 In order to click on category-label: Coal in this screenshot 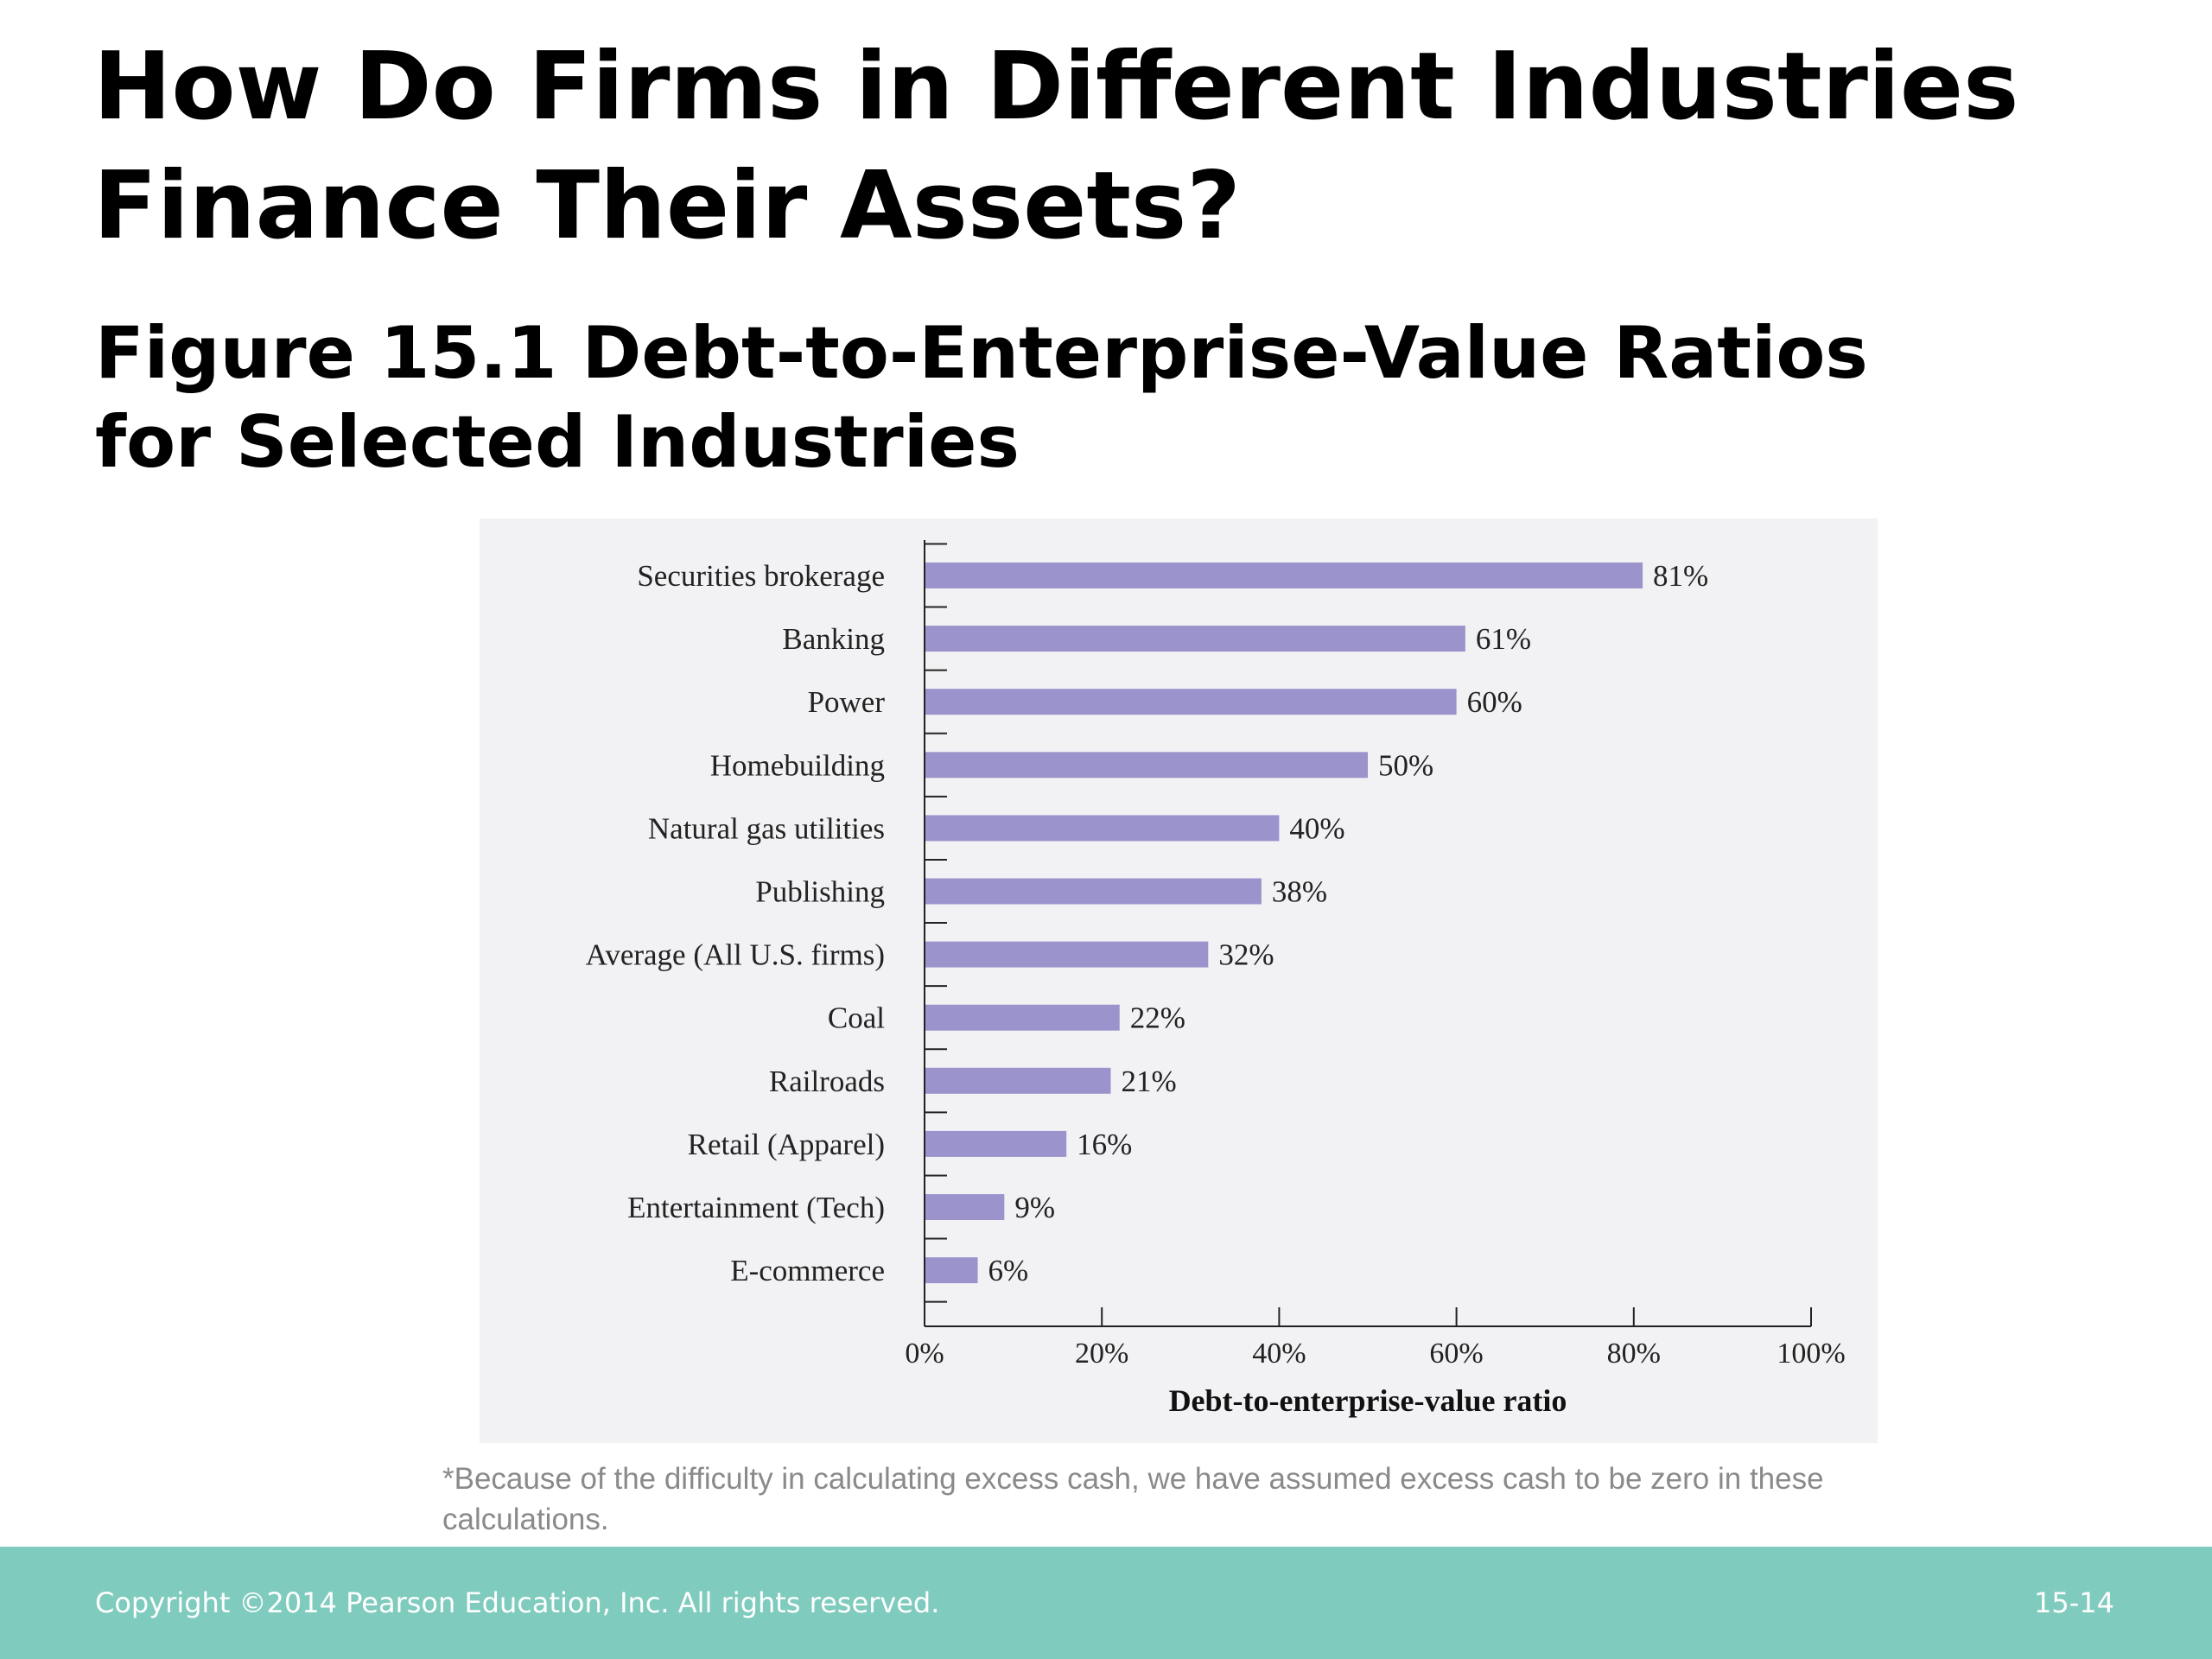, I will do `click(856, 1018)`.